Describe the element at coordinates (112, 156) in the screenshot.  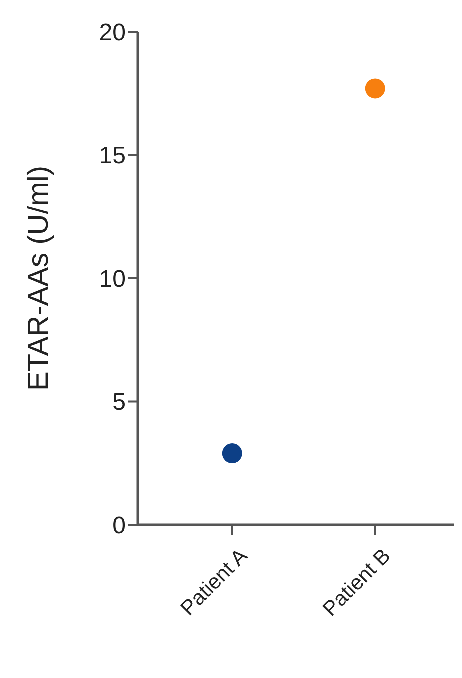
I see `y-tick-label: 15` at that location.